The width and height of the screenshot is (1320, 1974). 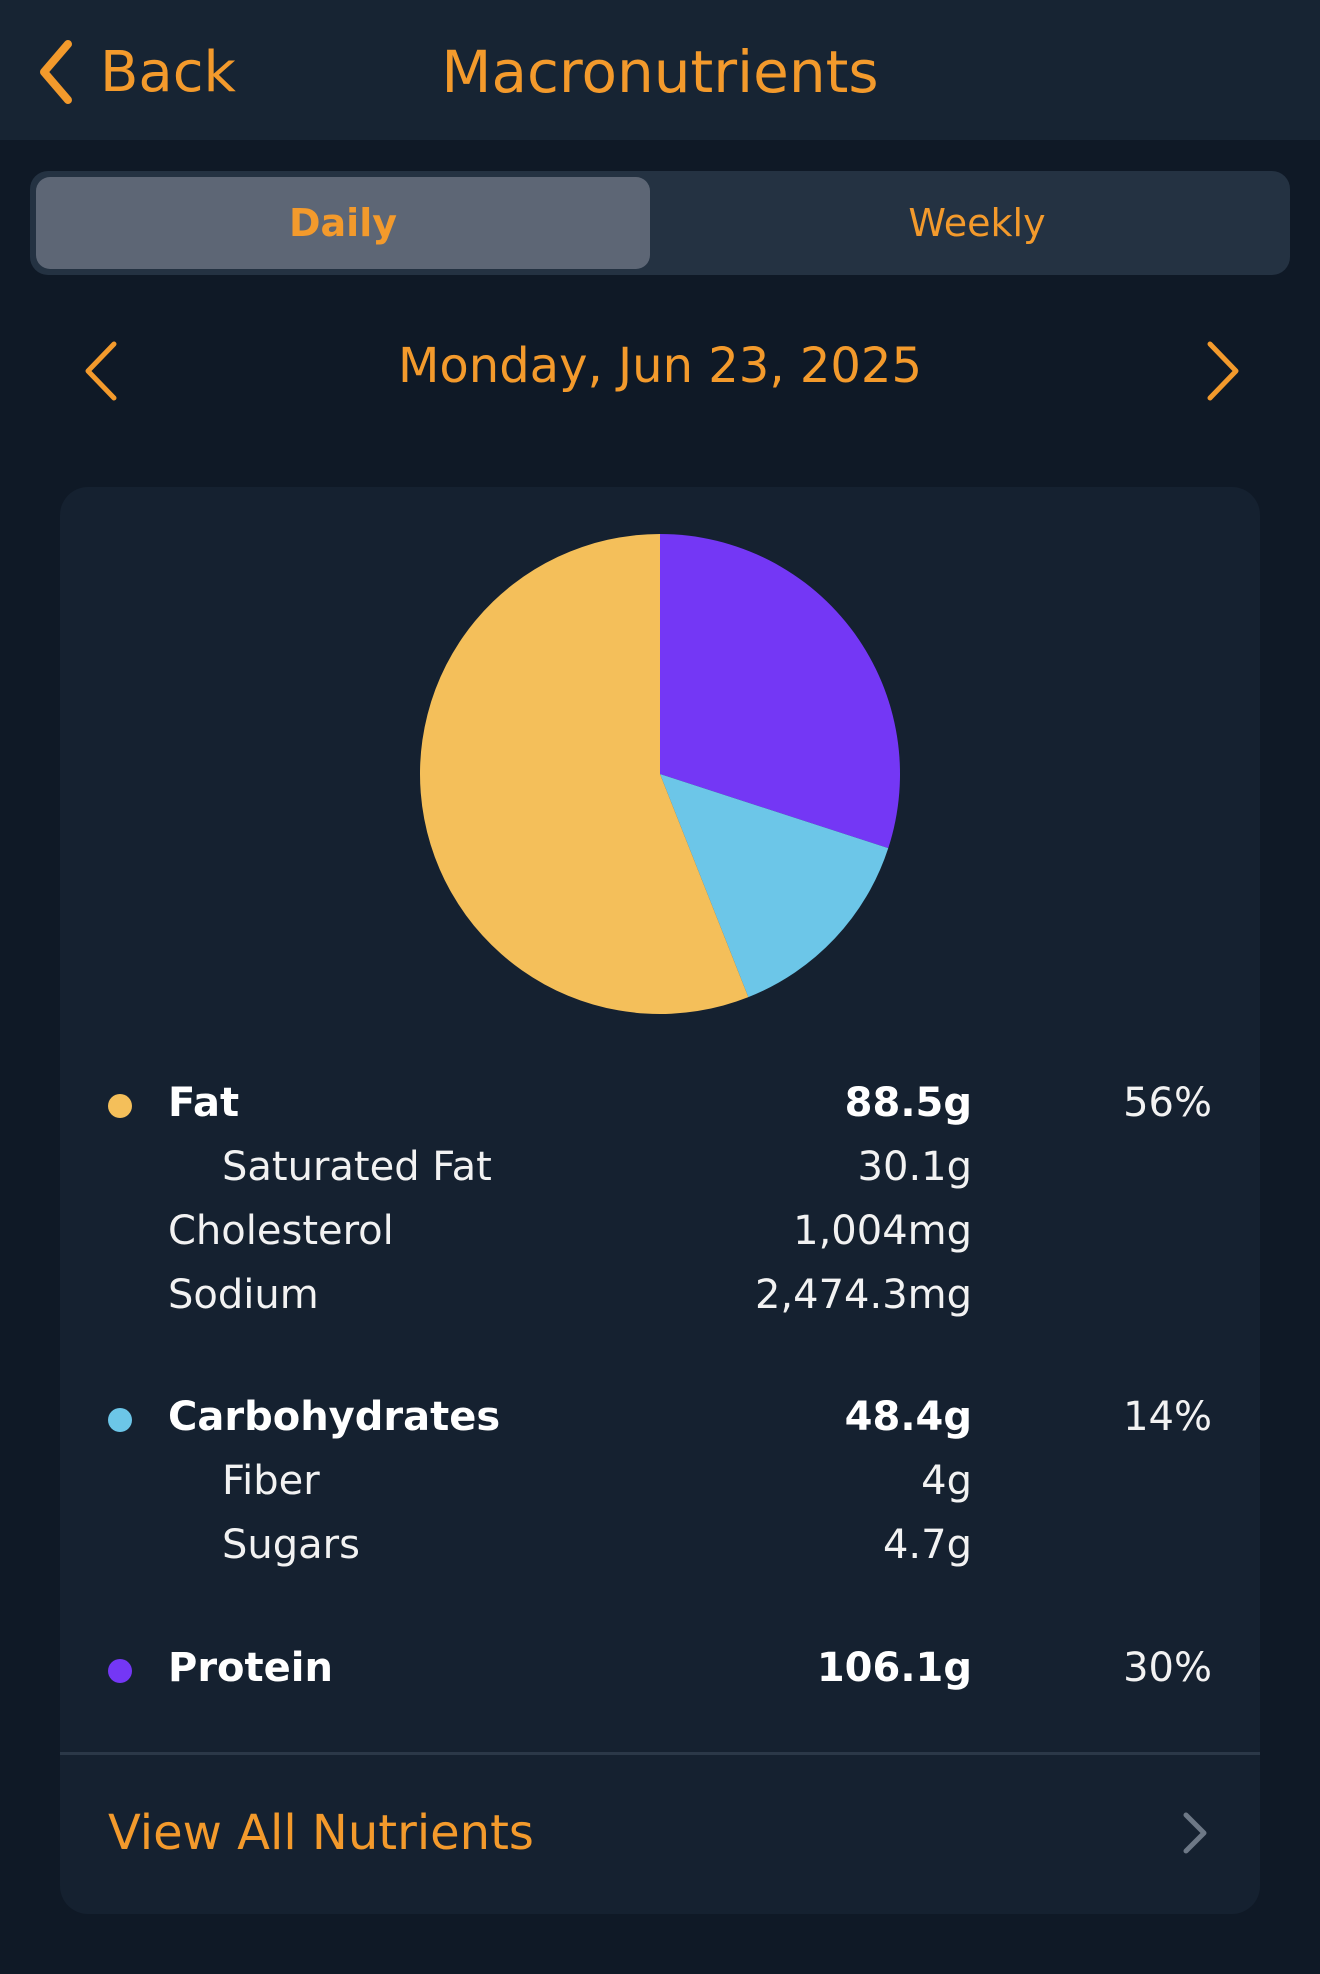 I want to click on fiber-row: Fiber 4g, so click(x=660, y=1484).